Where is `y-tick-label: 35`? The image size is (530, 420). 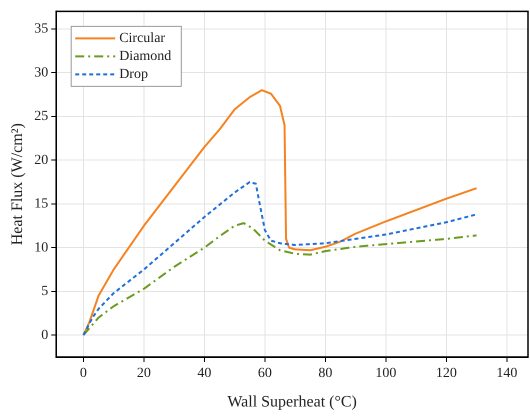
y-tick-label: 35 is located at coordinates (41, 29).